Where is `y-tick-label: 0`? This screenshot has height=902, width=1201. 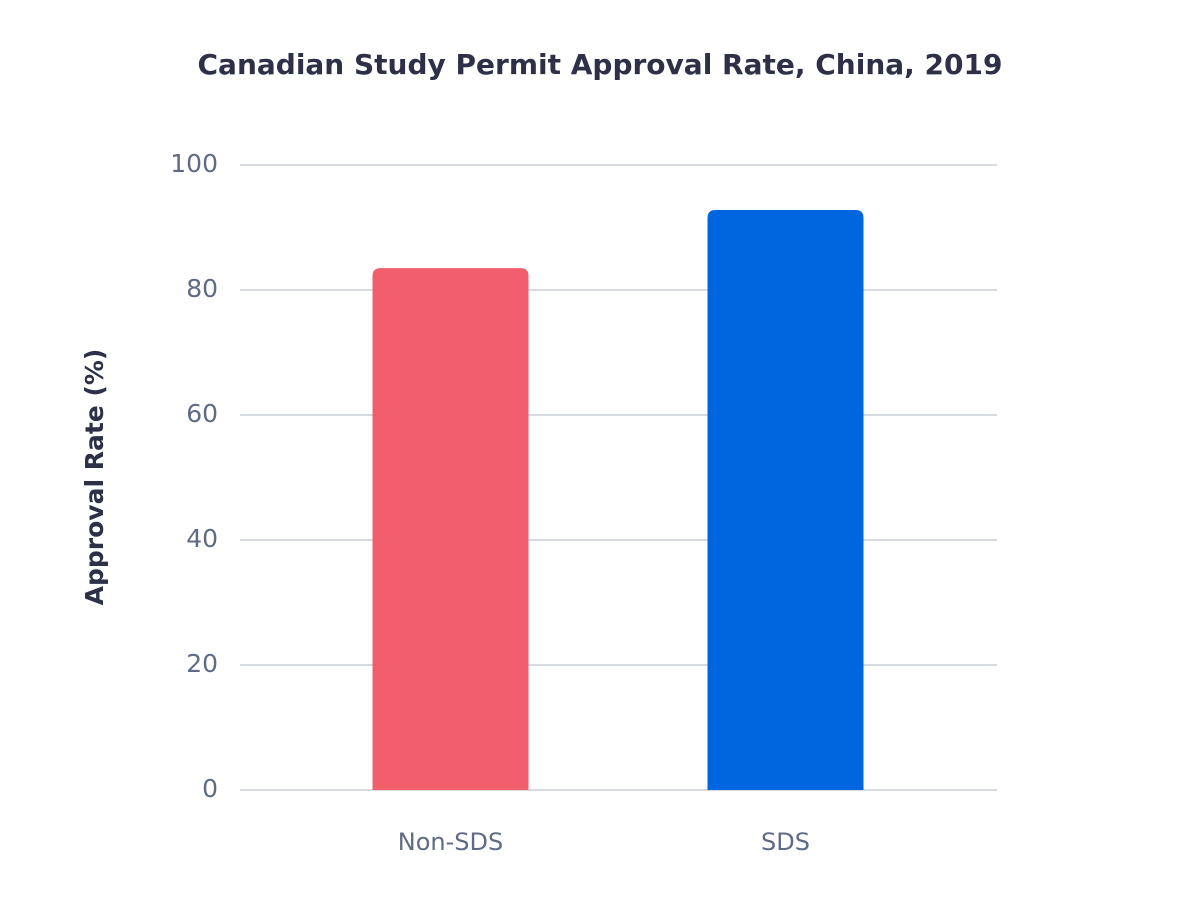
y-tick-label: 0 is located at coordinates (210, 788).